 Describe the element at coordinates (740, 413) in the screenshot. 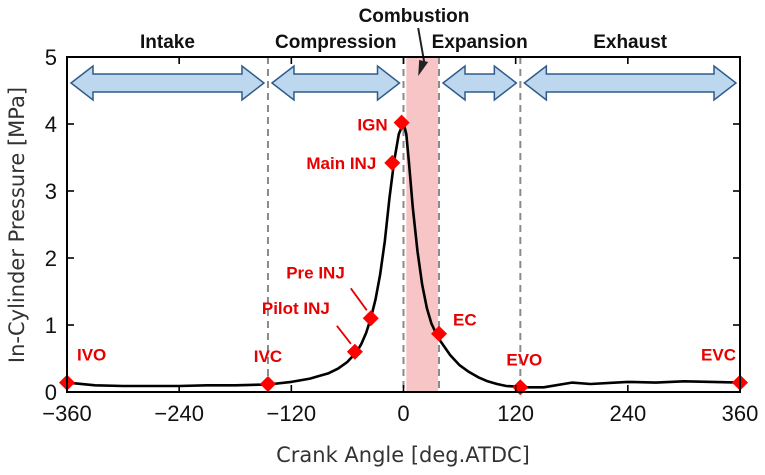

I see `x-tick-label: 360` at that location.